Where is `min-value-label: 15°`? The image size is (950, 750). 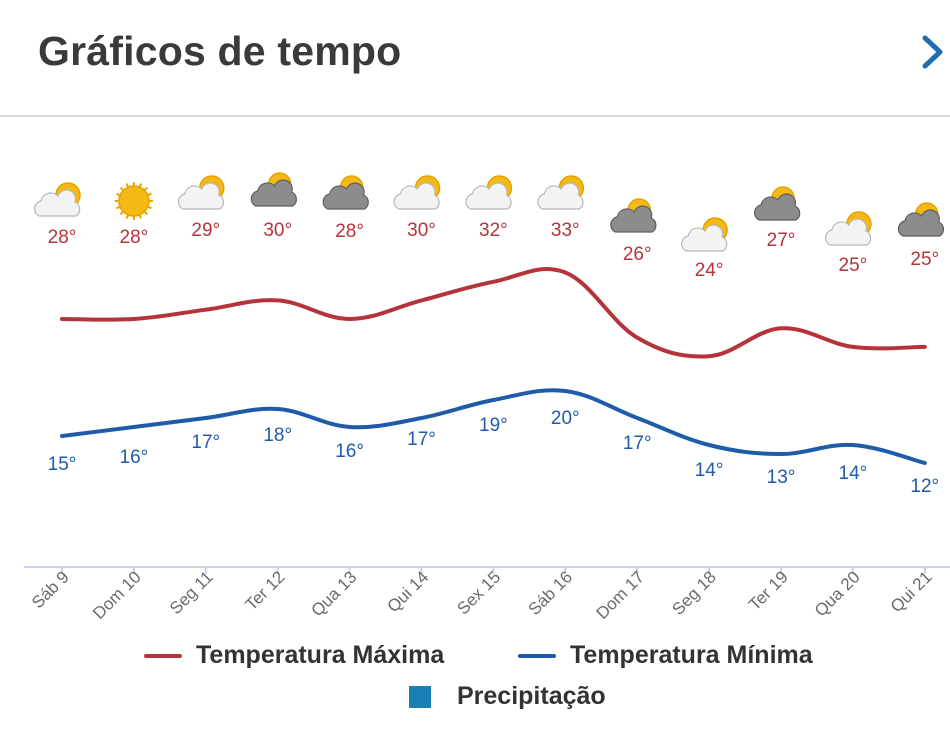
min-value-label: 15° is located at coordinates (62, 464).